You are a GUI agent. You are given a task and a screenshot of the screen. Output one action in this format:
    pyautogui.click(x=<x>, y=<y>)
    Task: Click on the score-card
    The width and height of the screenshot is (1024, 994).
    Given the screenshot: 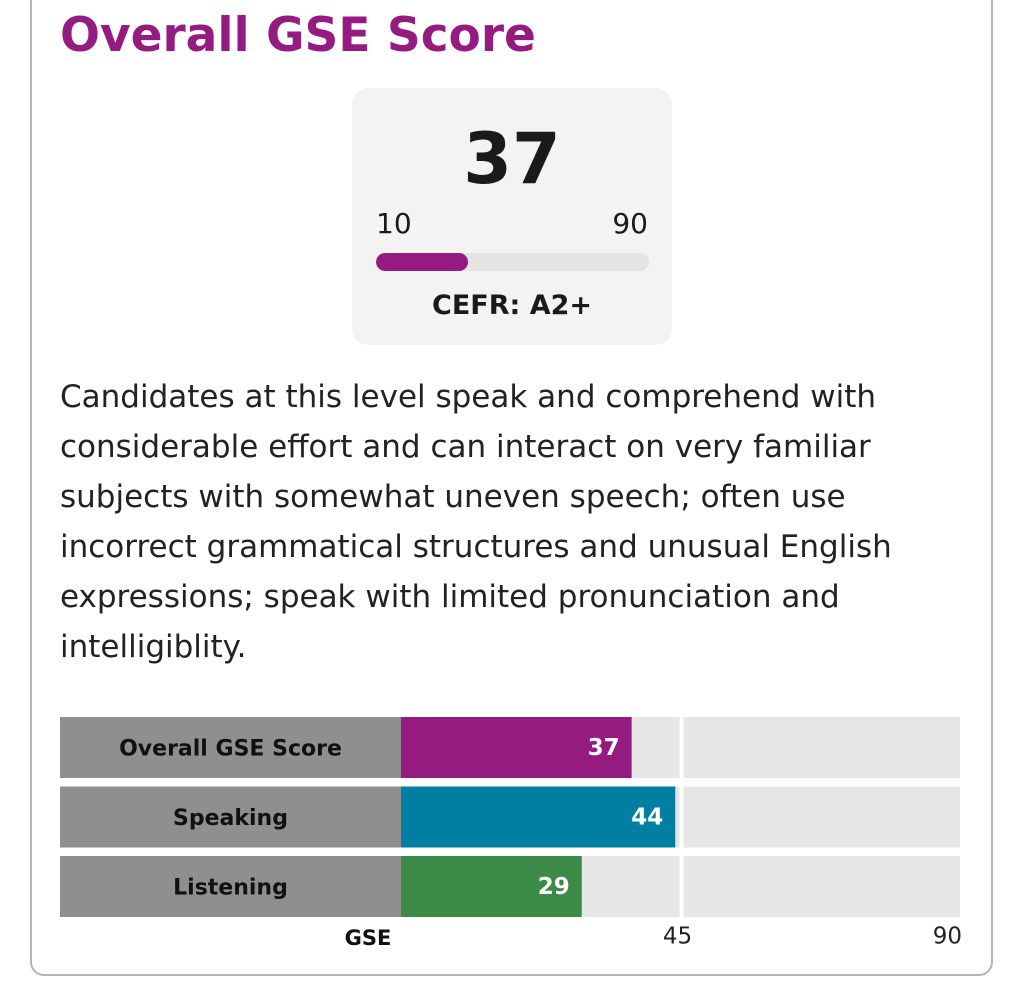 What is the action you would take?
    pyautogui.click(x=512, y=216)
    